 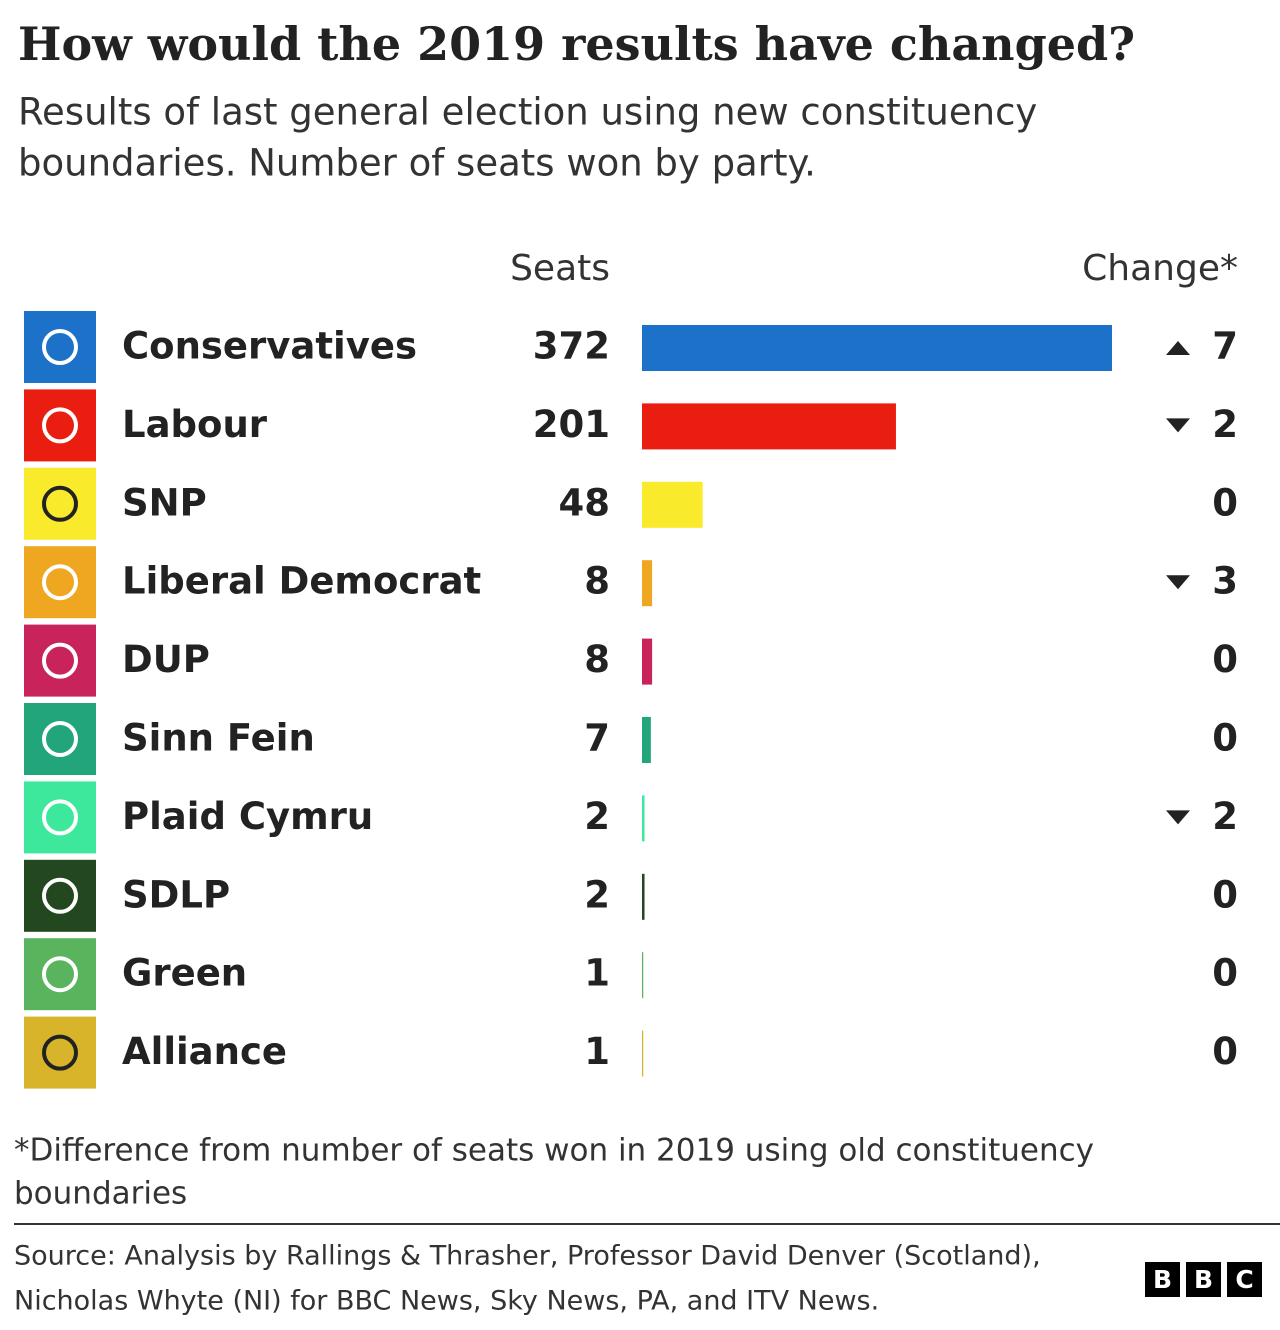 What do you see at coordinates (269, 346) in the screenshot?
I see `party-name: Conservatives` at bounding box center [269, 346].